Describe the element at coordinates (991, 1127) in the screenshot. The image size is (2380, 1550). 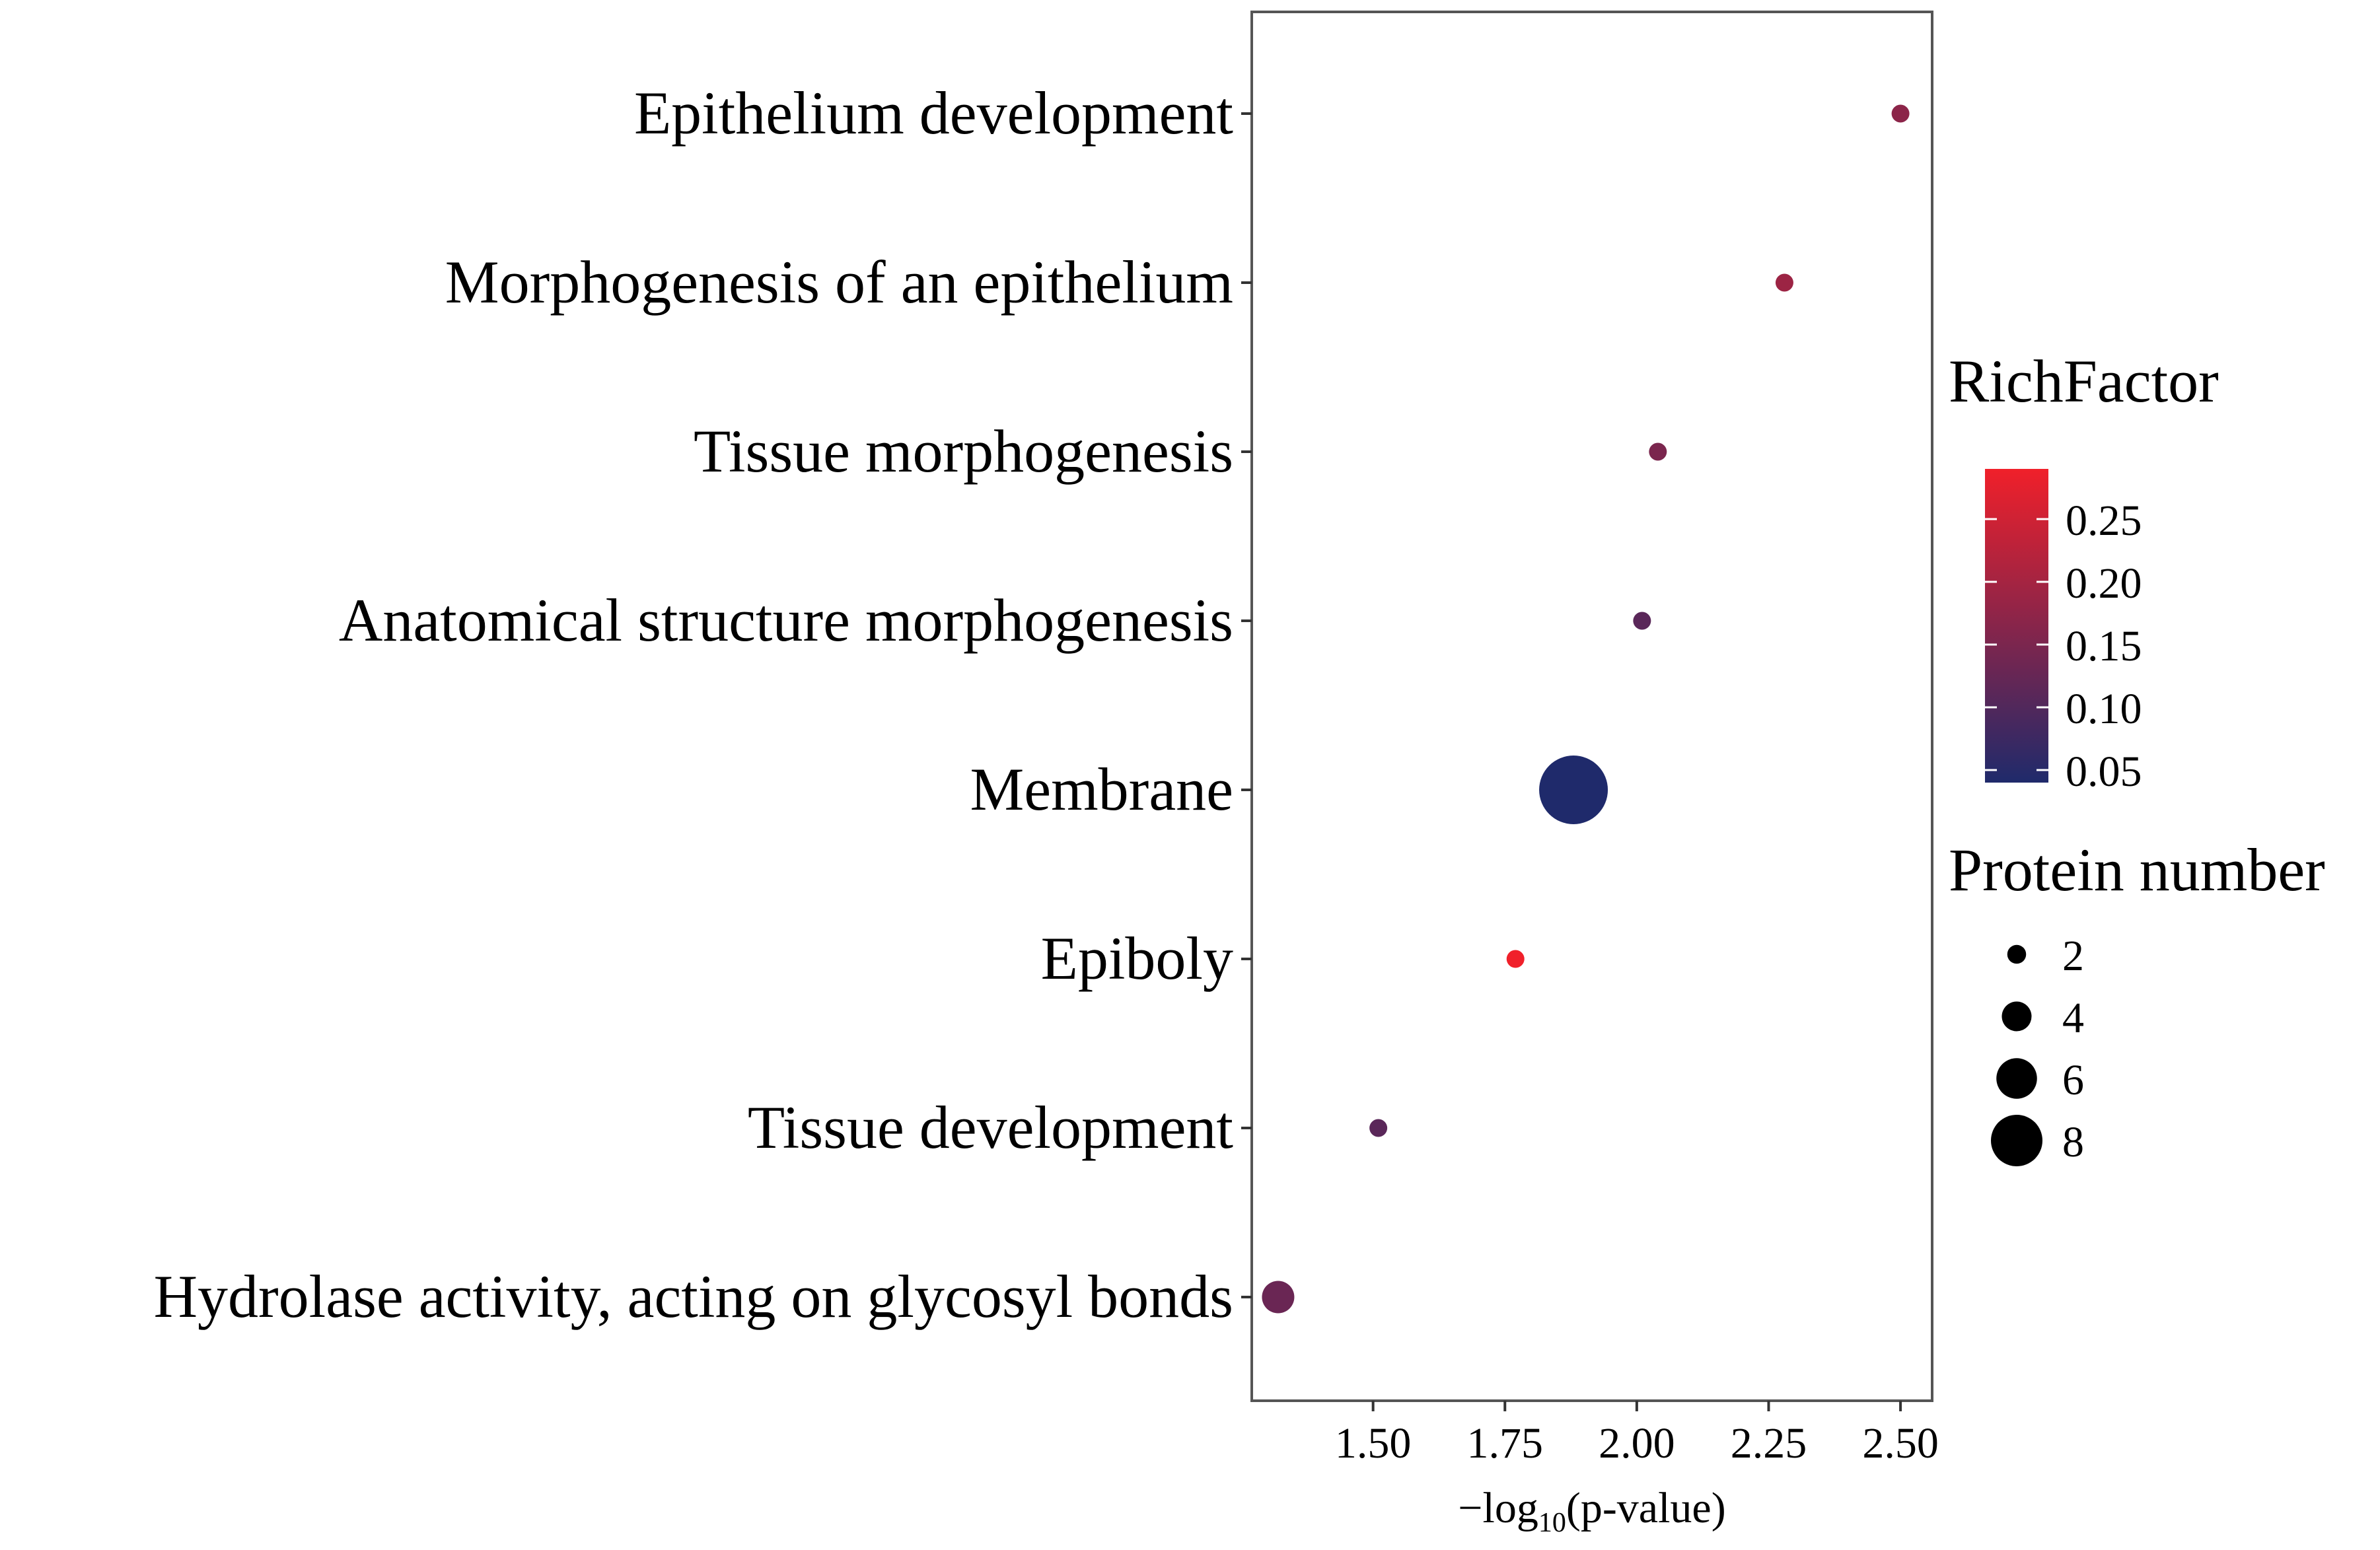
I see `y-tick-label: Tissue development` at that location.